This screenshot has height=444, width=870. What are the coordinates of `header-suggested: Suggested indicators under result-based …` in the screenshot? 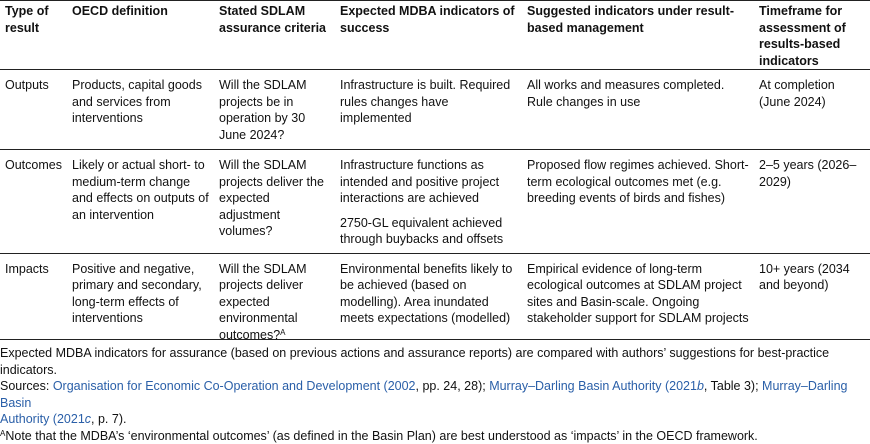 It's located at (638, 35).